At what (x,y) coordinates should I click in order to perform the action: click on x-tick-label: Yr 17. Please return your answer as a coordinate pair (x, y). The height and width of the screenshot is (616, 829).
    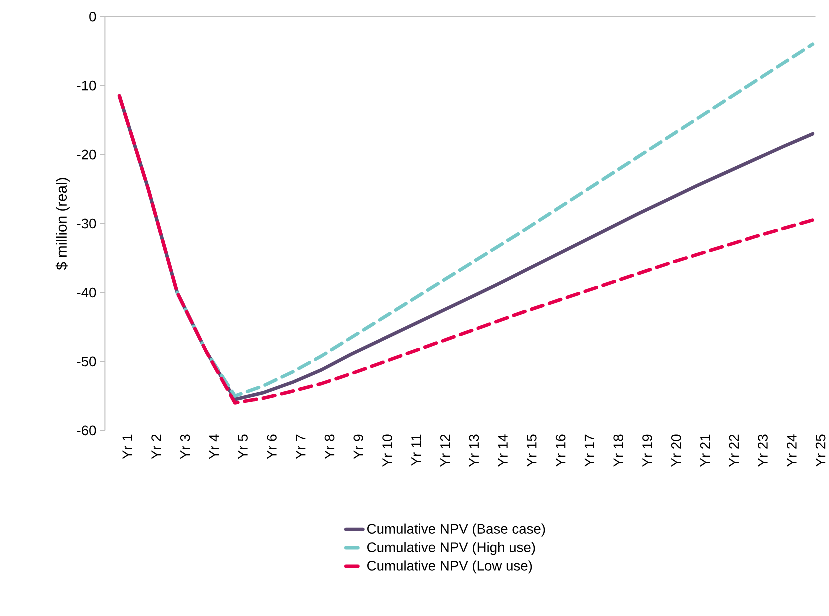
    Looking at the image, I should click on (589, 450).